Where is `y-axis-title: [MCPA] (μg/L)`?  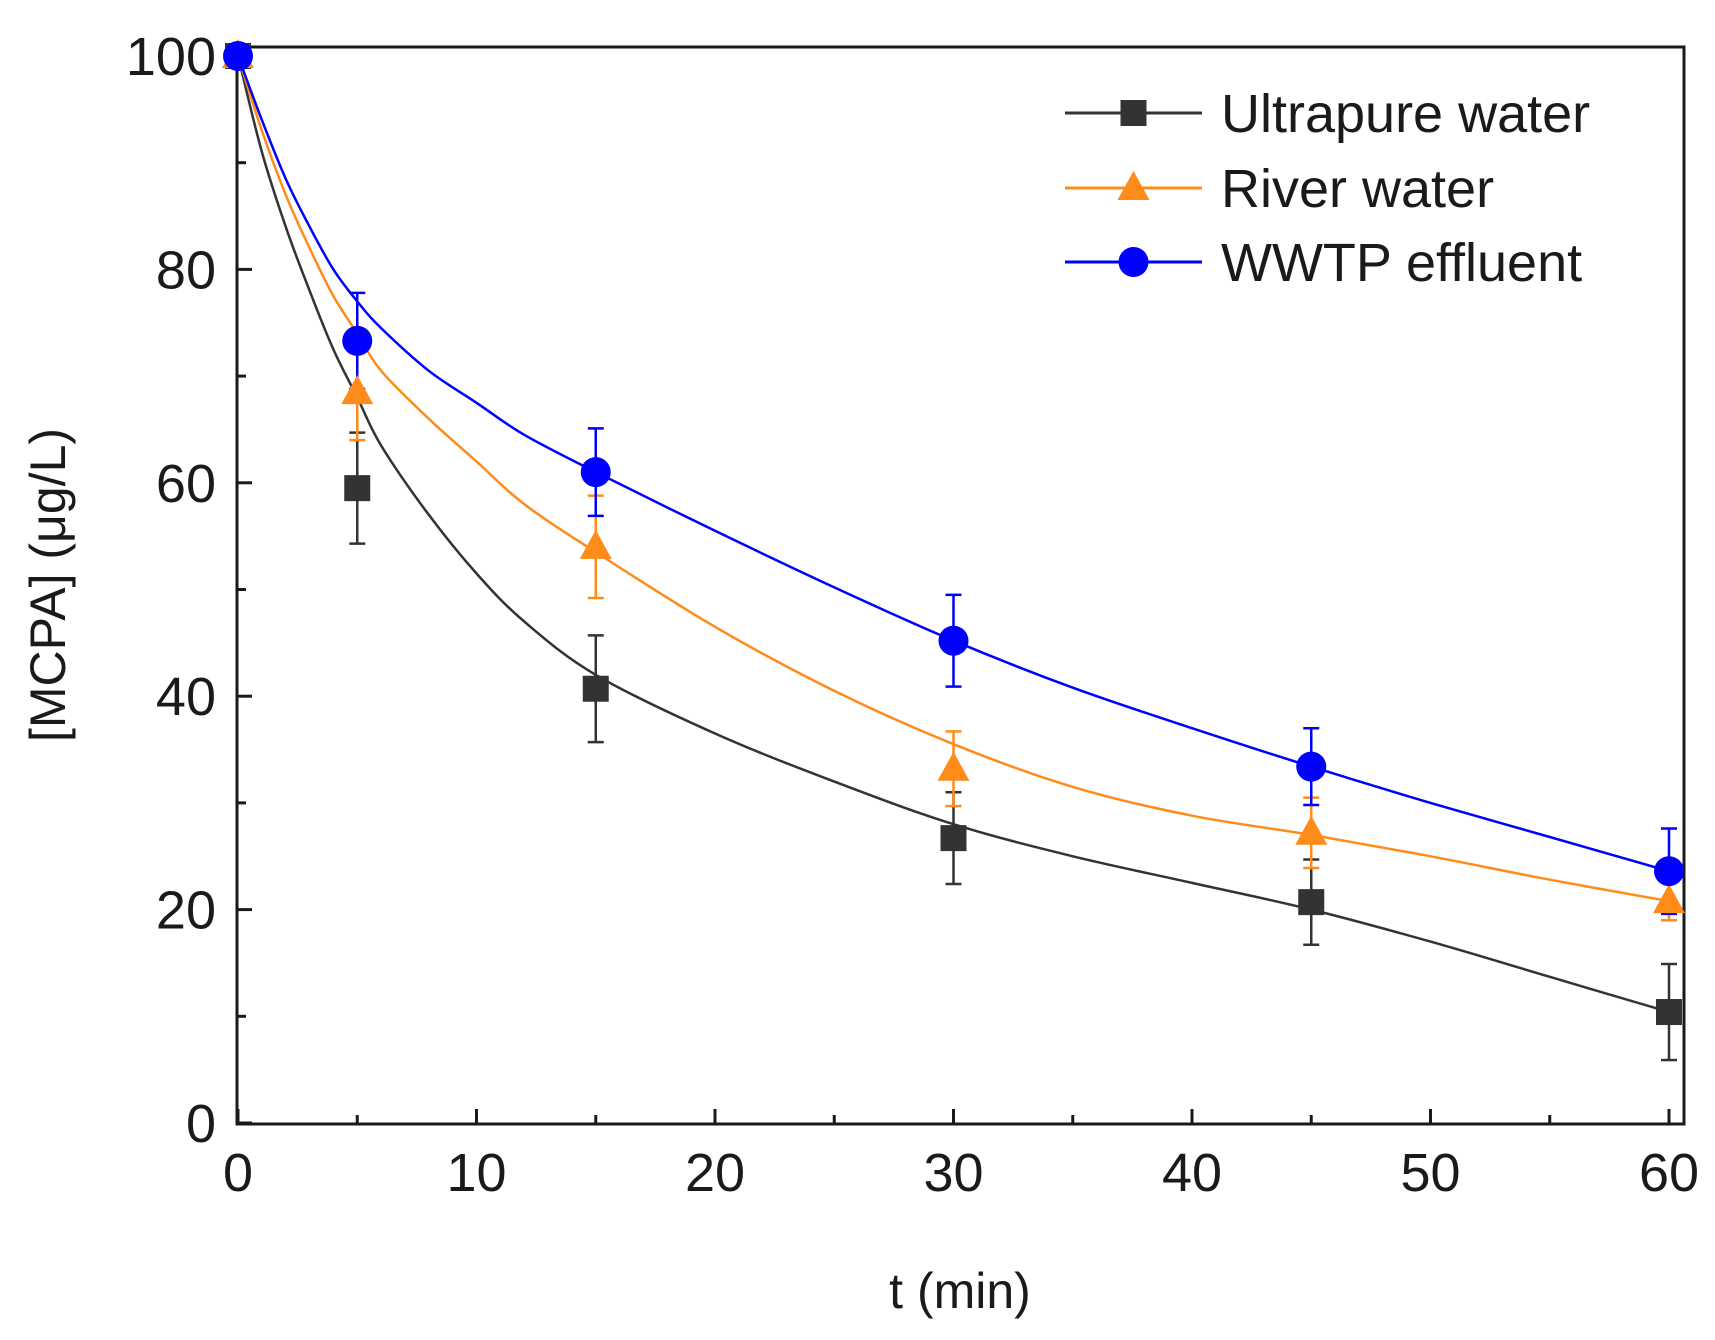
y-axis-title: [MCPA] (μg/L) is located at coordinates (48, 585).